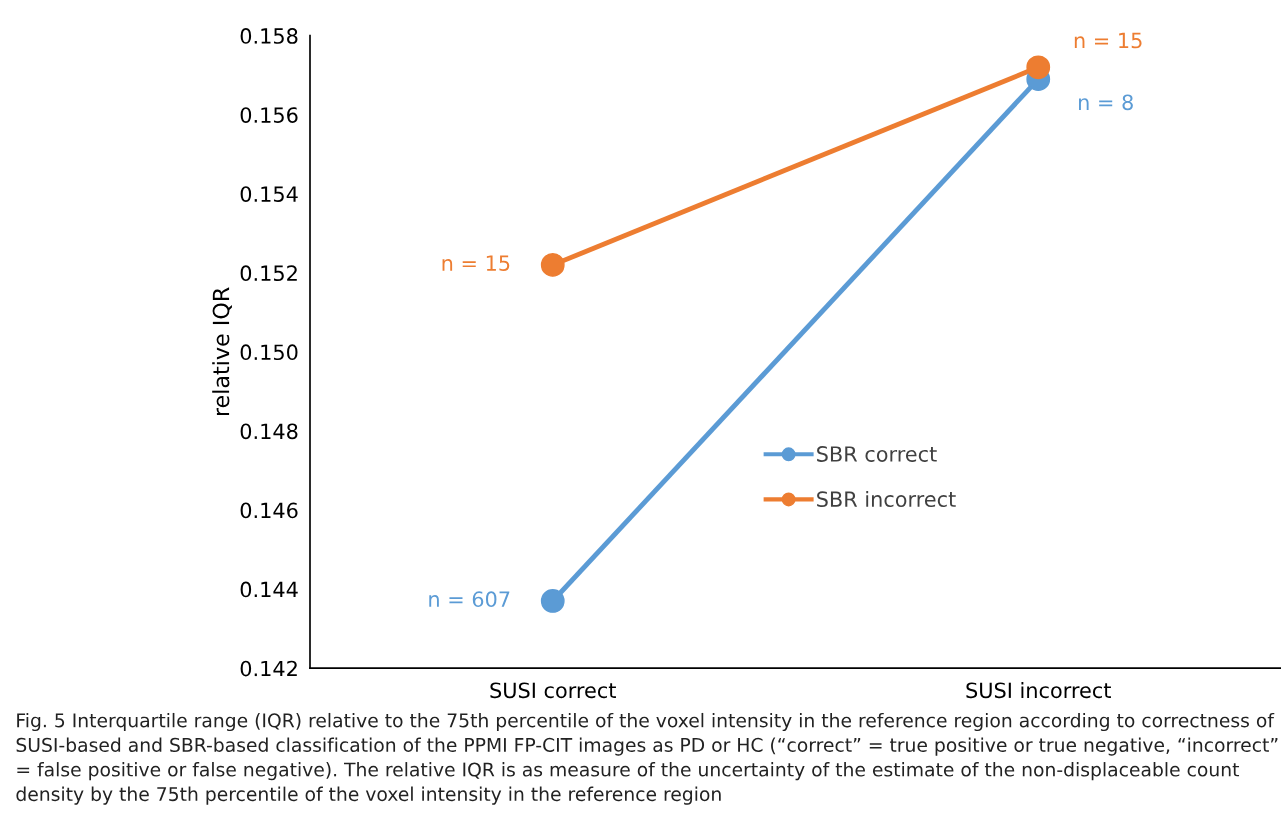 This screenshot has height=829, width=1281. Describe the element at coordinates (269, 352) in the screenshot. I see `y-tick-label: 0.150` at that location.